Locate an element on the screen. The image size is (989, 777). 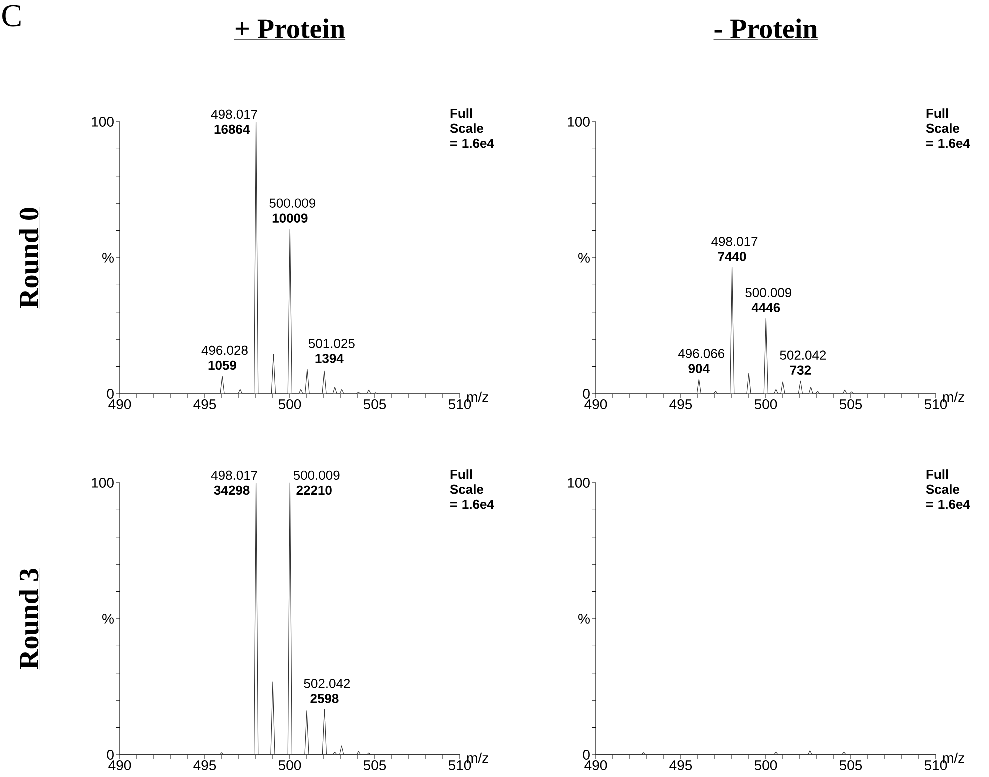
annotation: 500.009 10009 is located at coordinates (293, 210).